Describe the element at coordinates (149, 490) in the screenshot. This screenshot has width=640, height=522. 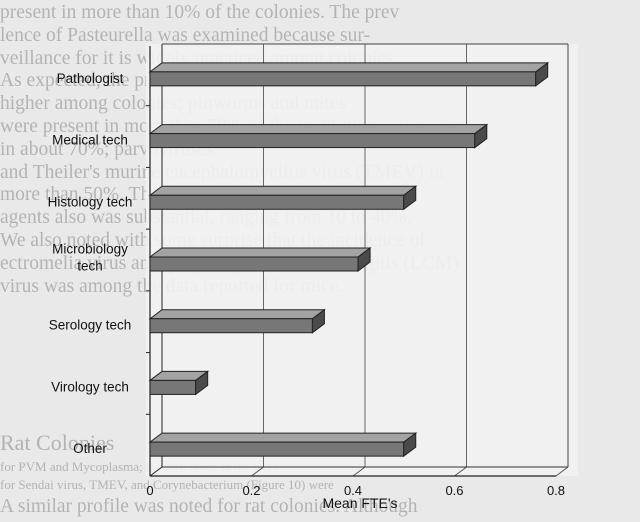
I see `x-tick-label: 0` at that location.